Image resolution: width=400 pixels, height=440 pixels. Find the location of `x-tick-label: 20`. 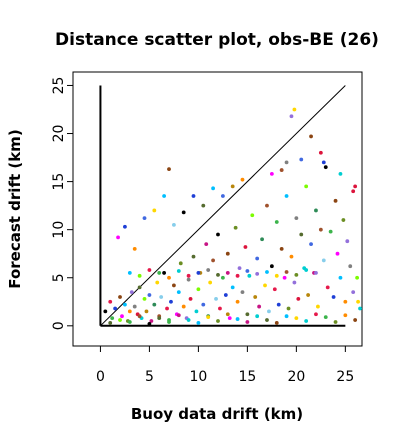

x-tick-label: 20 is located at coordinates (296, 377).